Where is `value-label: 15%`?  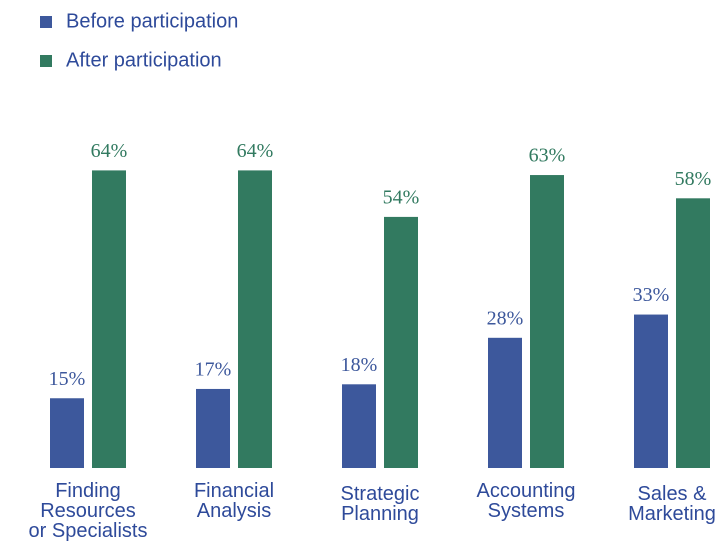 value-label: 15% is located at coordinates (67, 379).